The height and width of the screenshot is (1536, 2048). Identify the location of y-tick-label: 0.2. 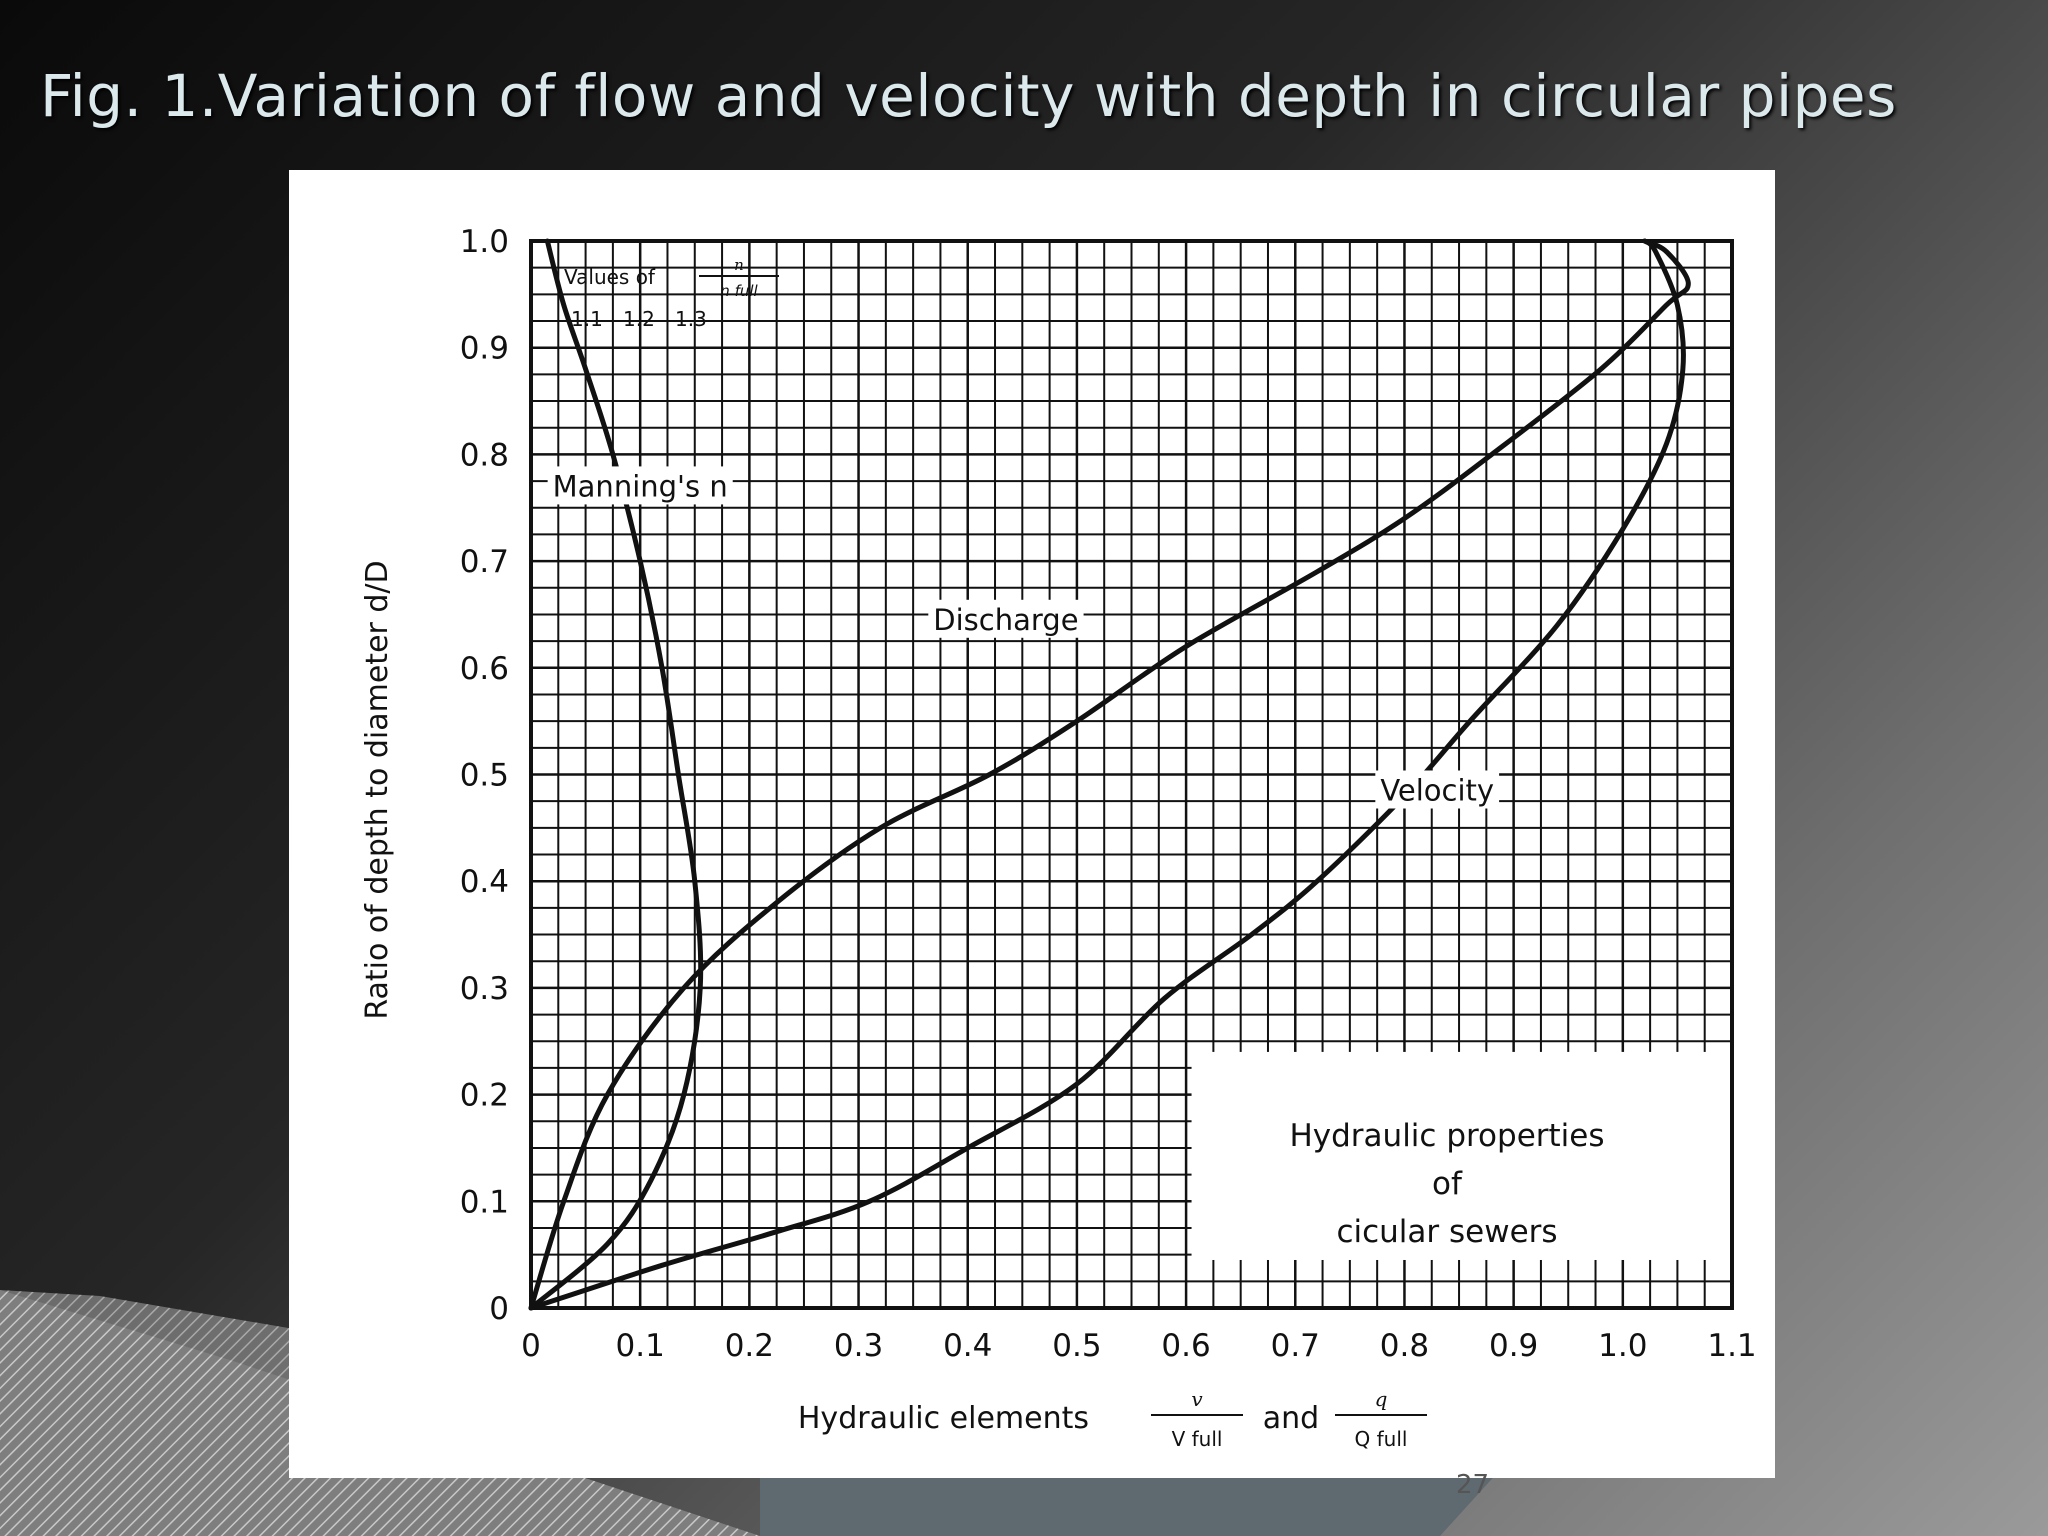
(484, 1096).